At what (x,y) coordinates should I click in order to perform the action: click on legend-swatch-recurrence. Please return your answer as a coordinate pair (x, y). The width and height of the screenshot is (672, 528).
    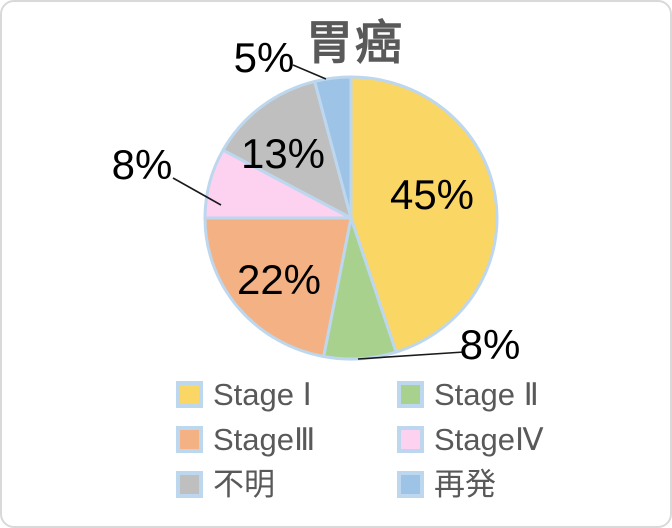
    Looking at the image, I should click on (410, 484).